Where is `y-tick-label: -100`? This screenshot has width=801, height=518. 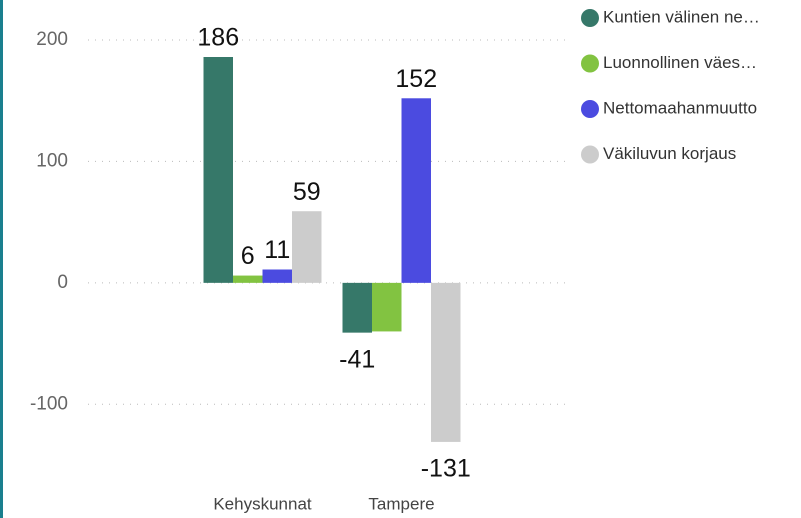 y-tick-label: -100 is located at coordinates (49, 403).